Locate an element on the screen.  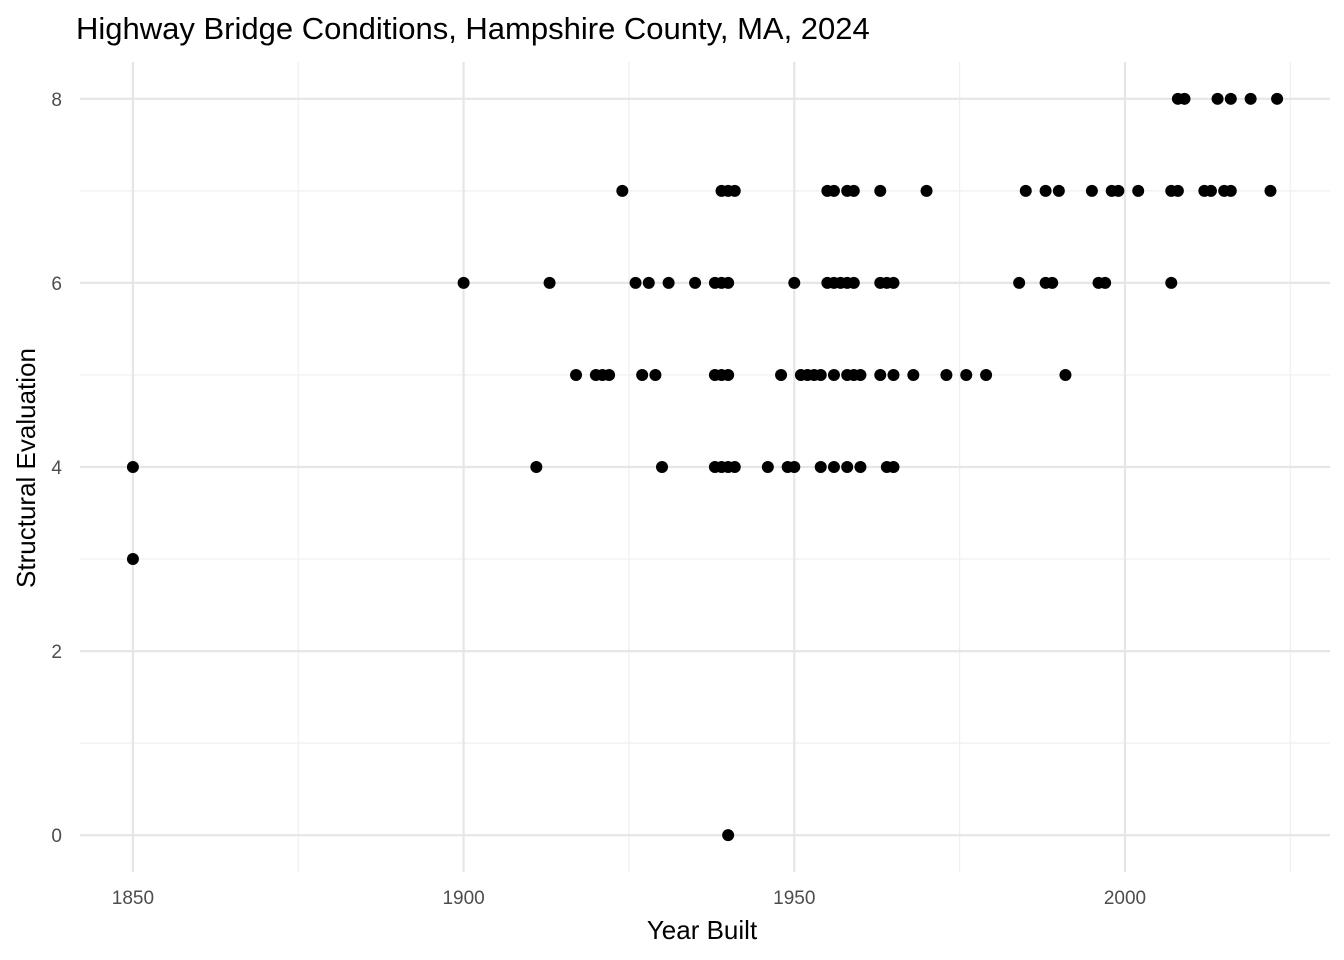
y-tick-label: 2 is located at coordinates (56, 652).